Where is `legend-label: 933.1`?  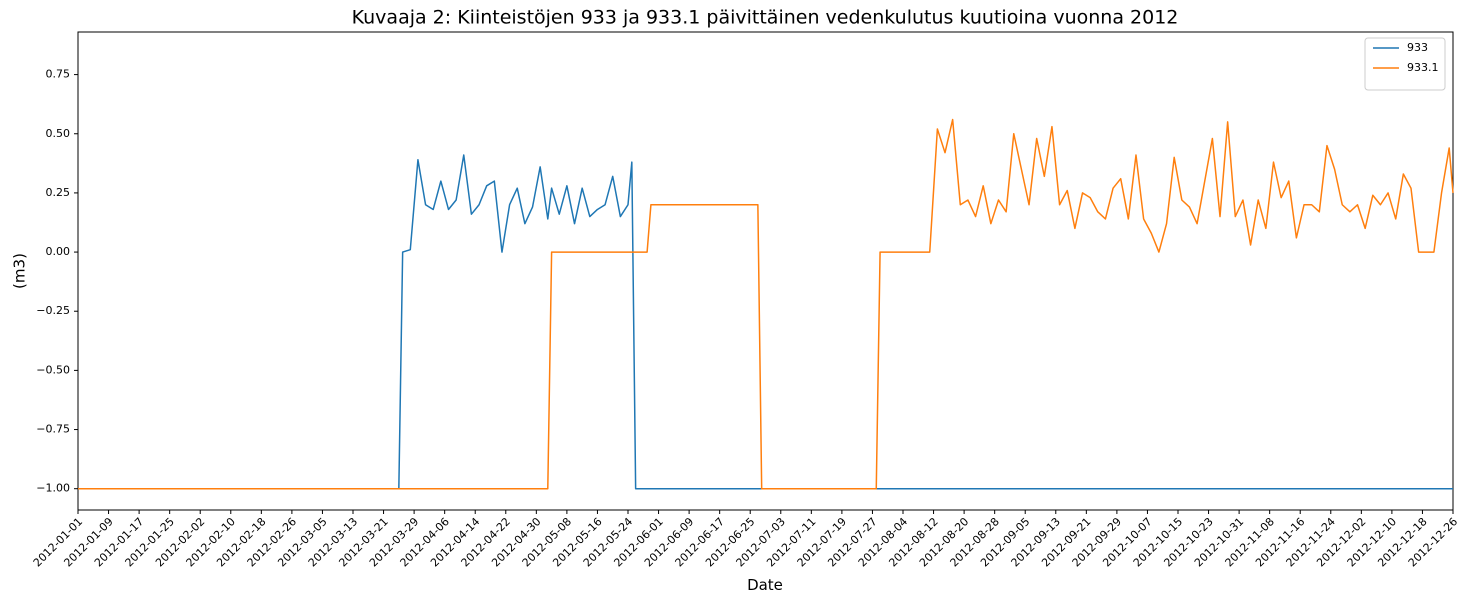 legend-label: 933.1 is located at coordinates (1423, 67).